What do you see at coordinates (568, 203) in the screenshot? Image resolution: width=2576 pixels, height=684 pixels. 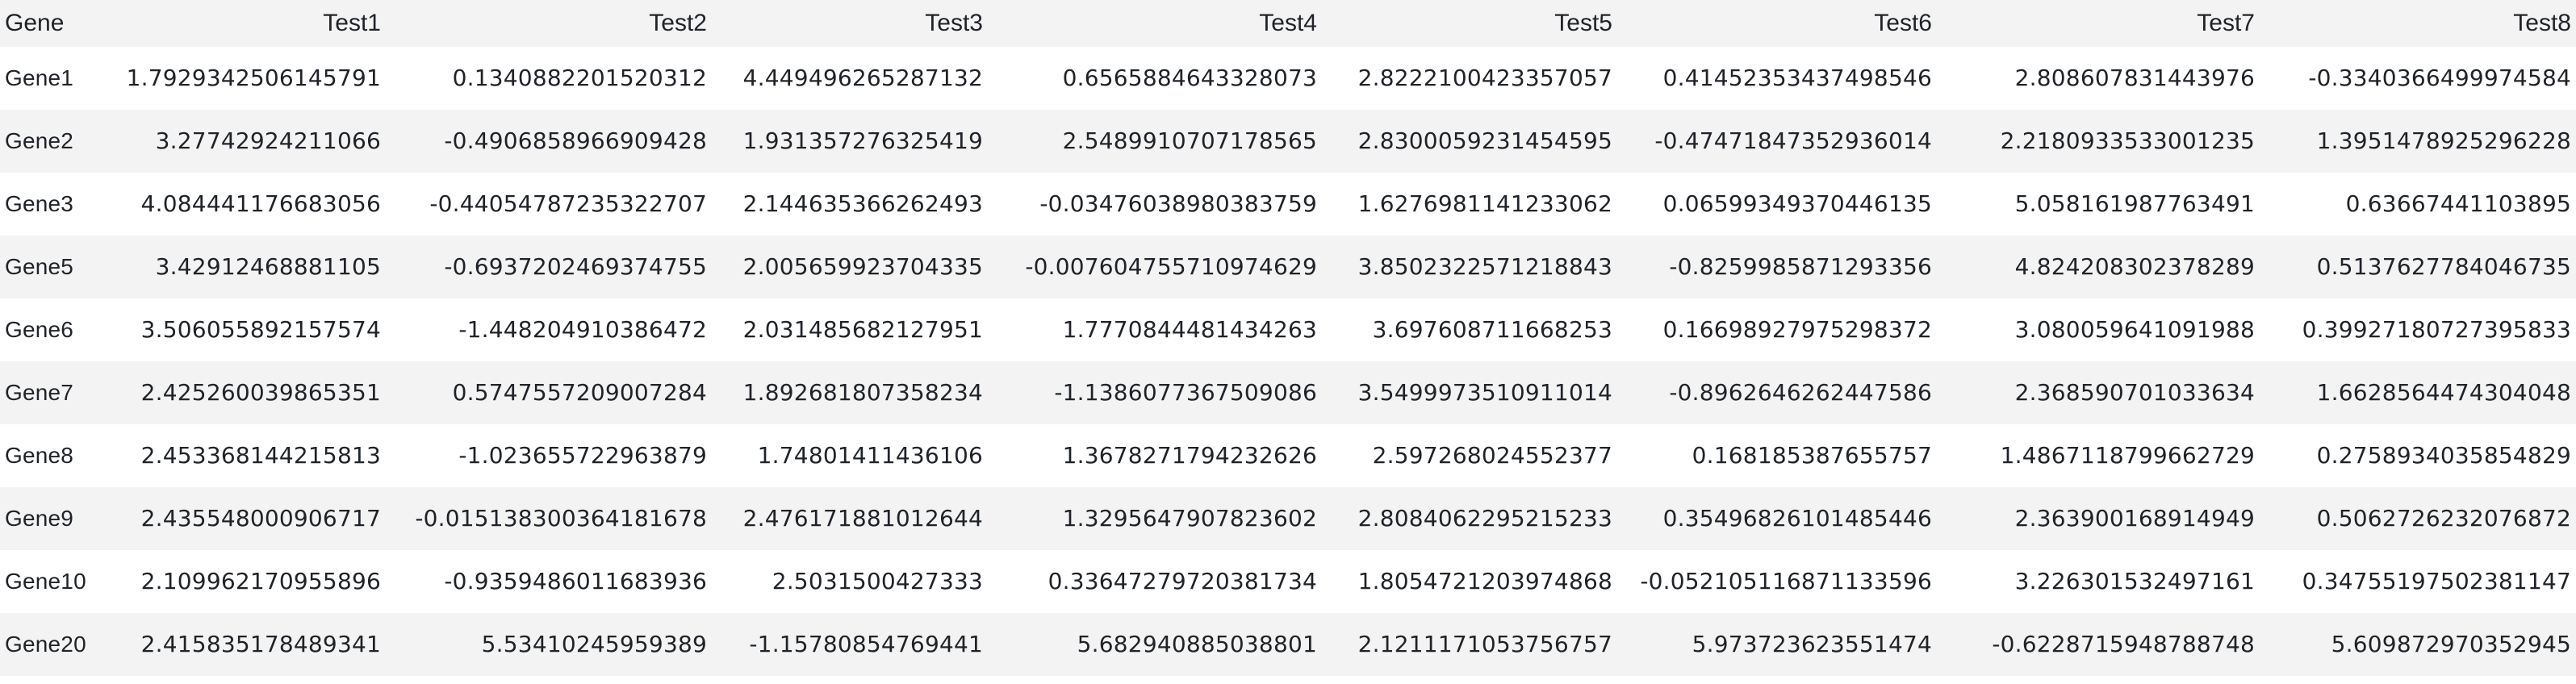 I see `value-cell: -0.44054787235322707` at bounding box center [568, 203].